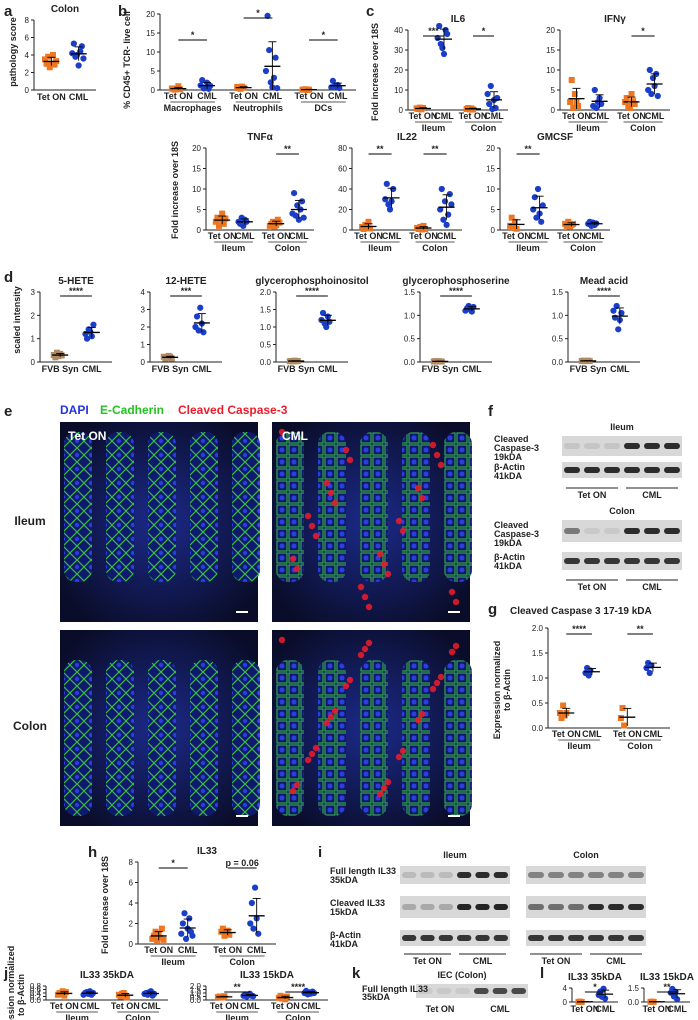  Describe the element at coordinates (410, 292) in the screenshot. I see `y-tick-label: 1.5` at that location.